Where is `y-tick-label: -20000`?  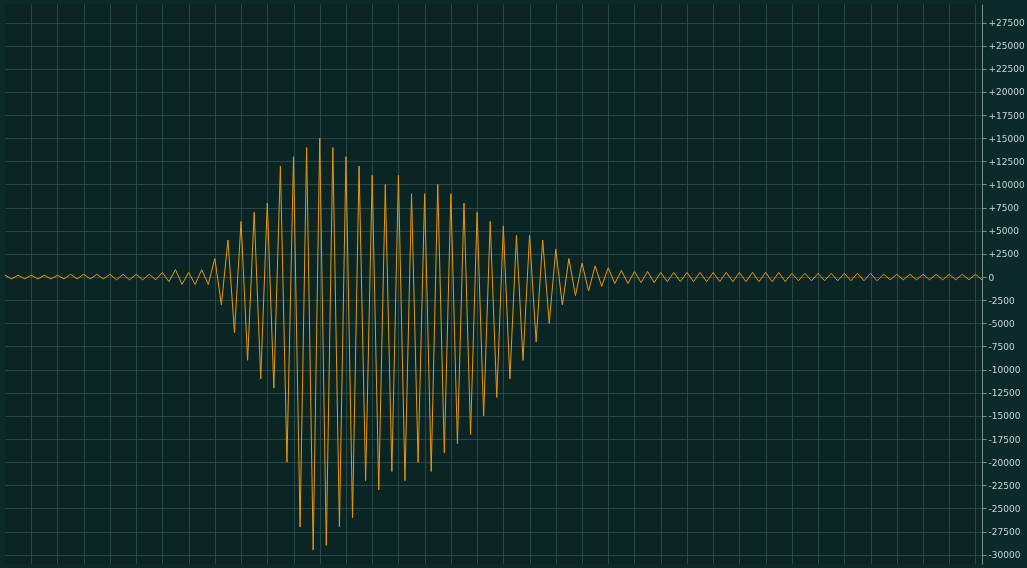
y-tick-label: -20000 is located at coordinates (1004, 462).